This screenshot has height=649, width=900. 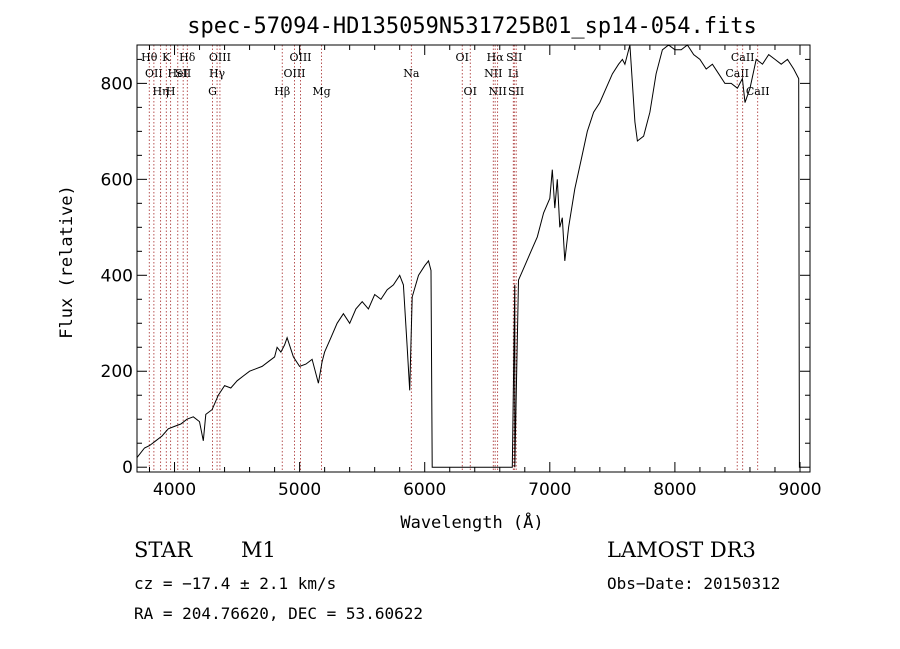 What do you see at coordinates (149, 57) in the screenshot?
I see `line-marker-label: Hθ` at bounding box center [149, 57].